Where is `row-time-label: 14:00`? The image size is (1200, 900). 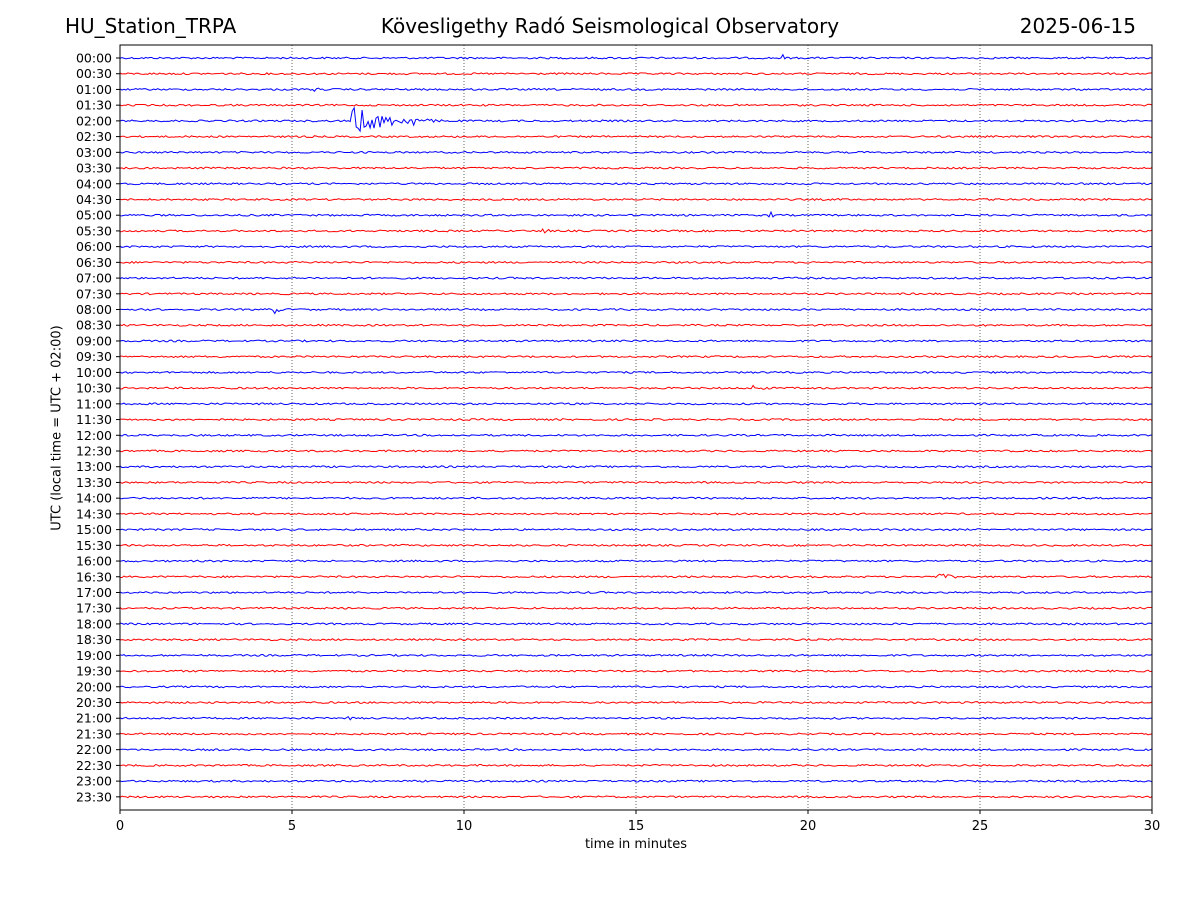
row-time-label: 14:00 is located at coordinates (94, 498).